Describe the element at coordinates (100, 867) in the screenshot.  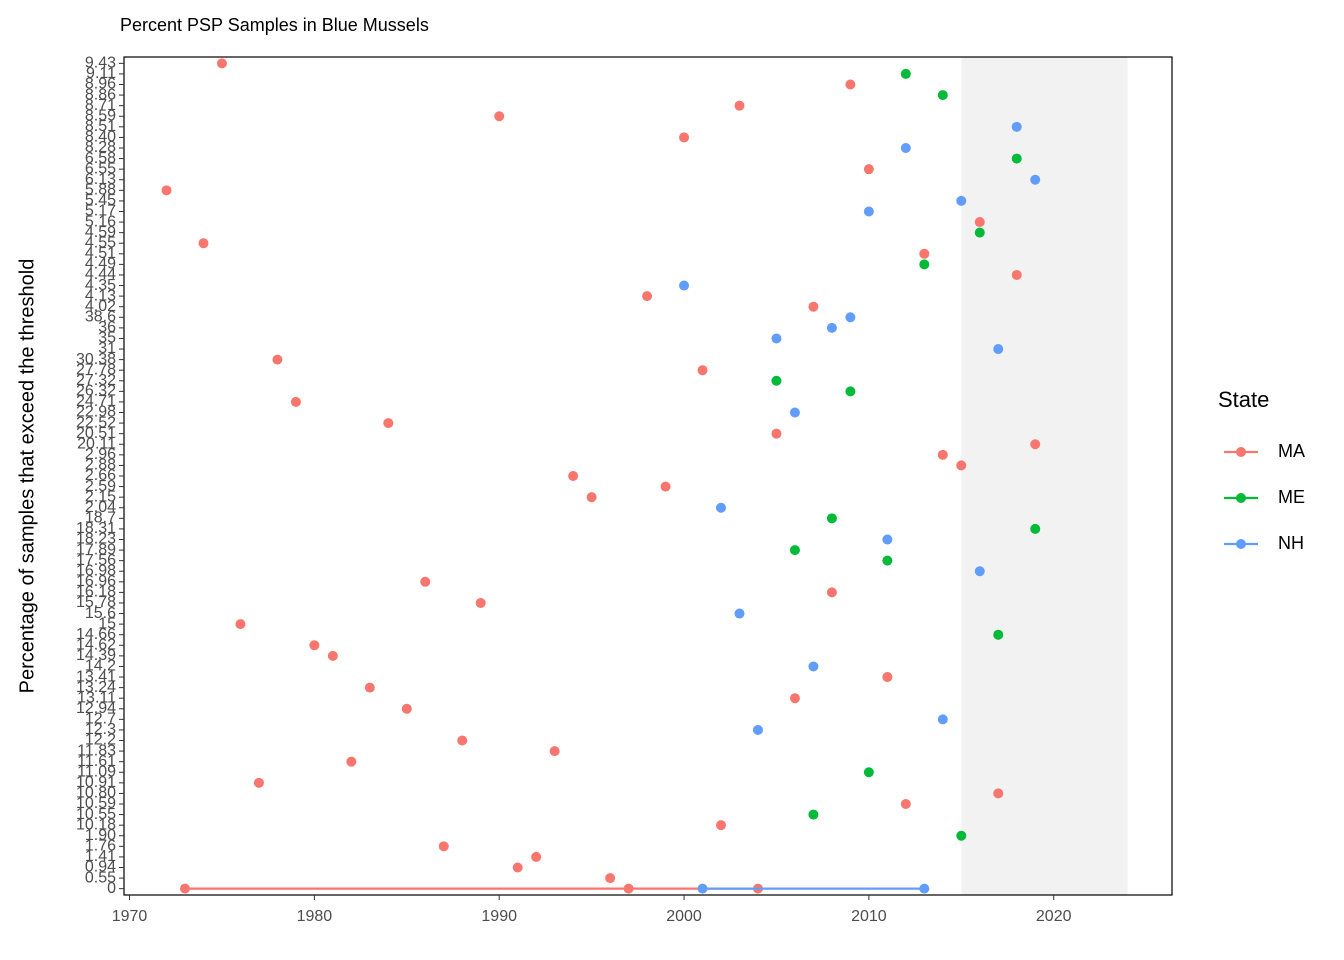
I see `y-tick-label: 0.94` at that location.